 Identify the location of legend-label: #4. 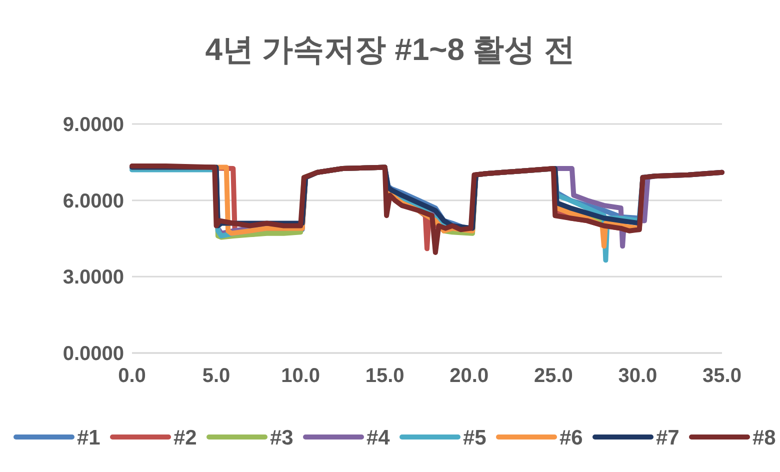
(378, 438).